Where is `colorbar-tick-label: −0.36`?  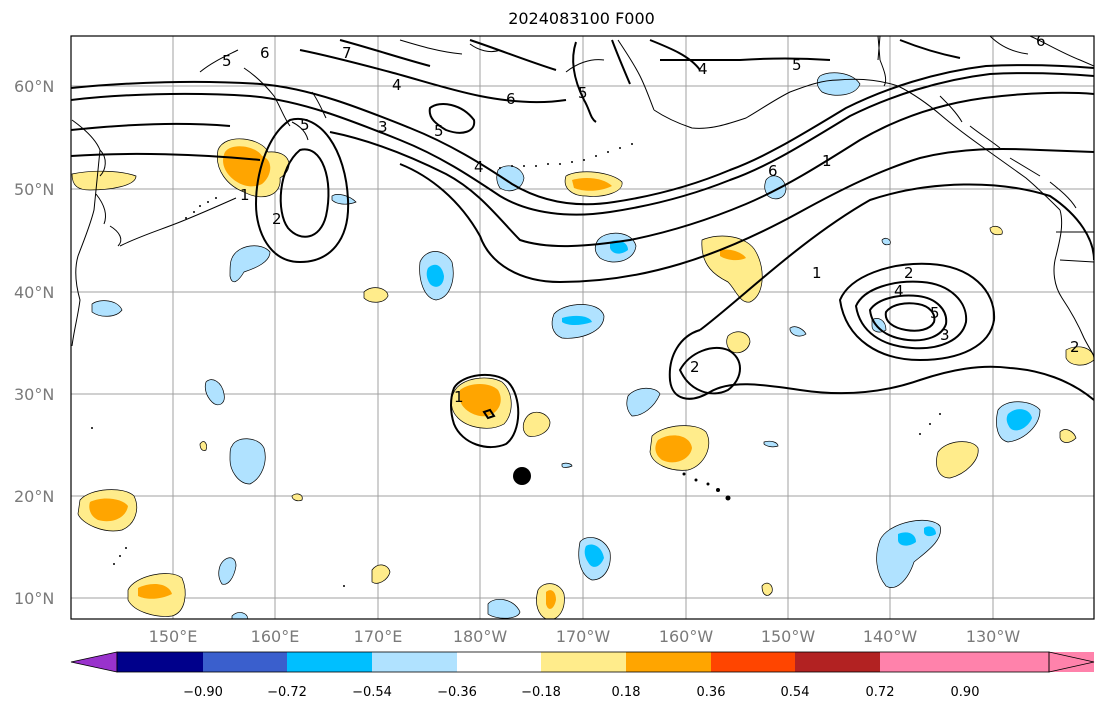
colorbar-tick-label: −0.36 is located at coordinates (457, 692).